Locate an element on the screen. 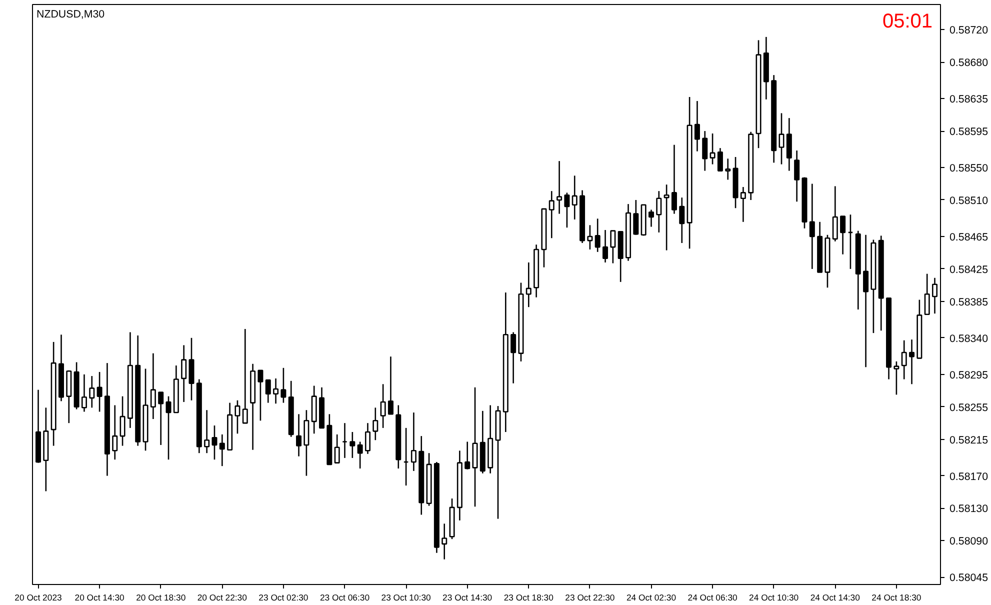 Image resolution: width=991 pixels, height=605 pixels. y-tick-label: 0.58090 is located at coordinates (969, 542).